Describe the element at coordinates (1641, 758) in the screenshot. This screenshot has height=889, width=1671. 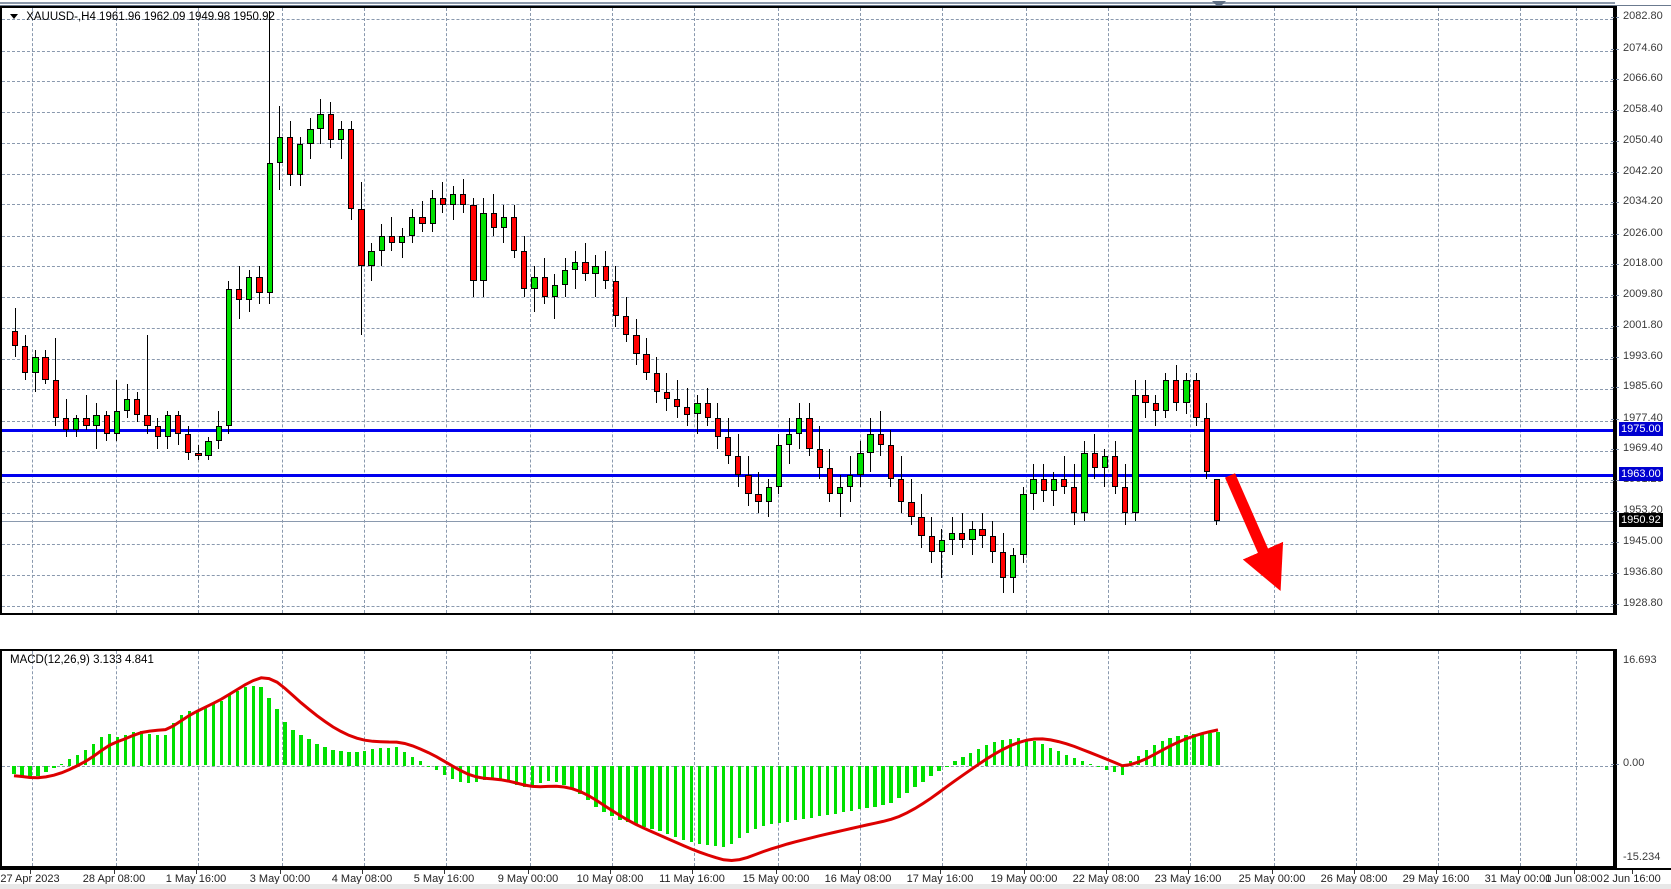
I see `macd-scale-axis: 16.693 0.00 -15.234` at that location.